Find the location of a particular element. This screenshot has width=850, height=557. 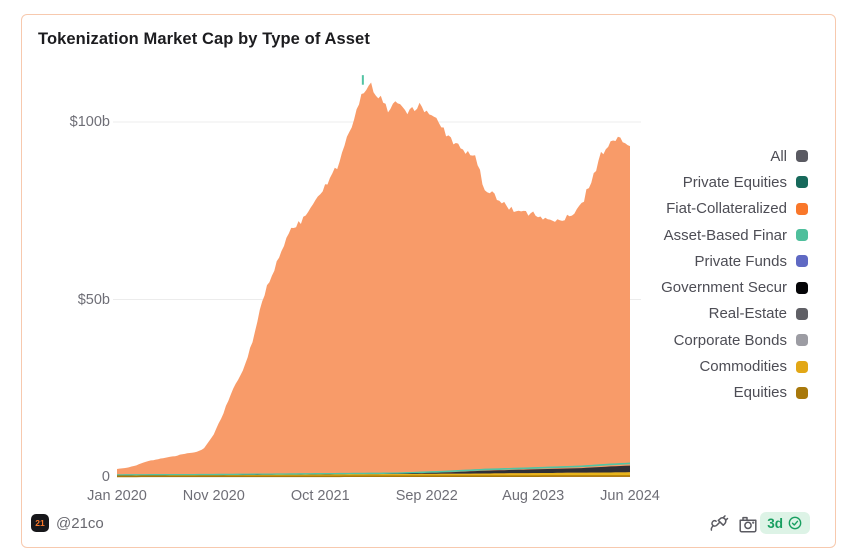

x-tick-label: Nov 2020 is located at coordinates (213, 496).